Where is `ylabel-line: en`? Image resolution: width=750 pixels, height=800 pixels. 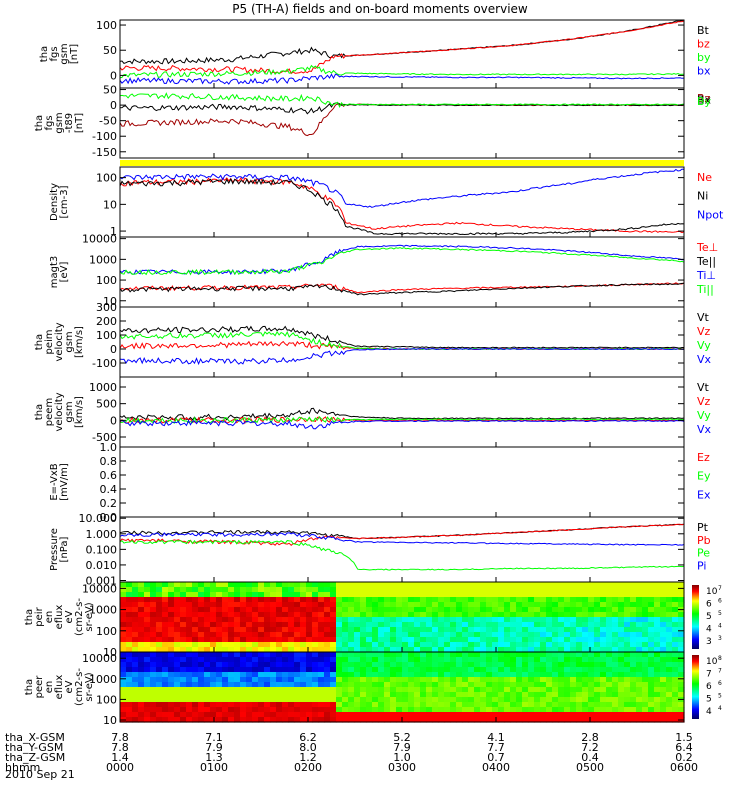
ylabel-line: en is located at coordinates (49, 687).